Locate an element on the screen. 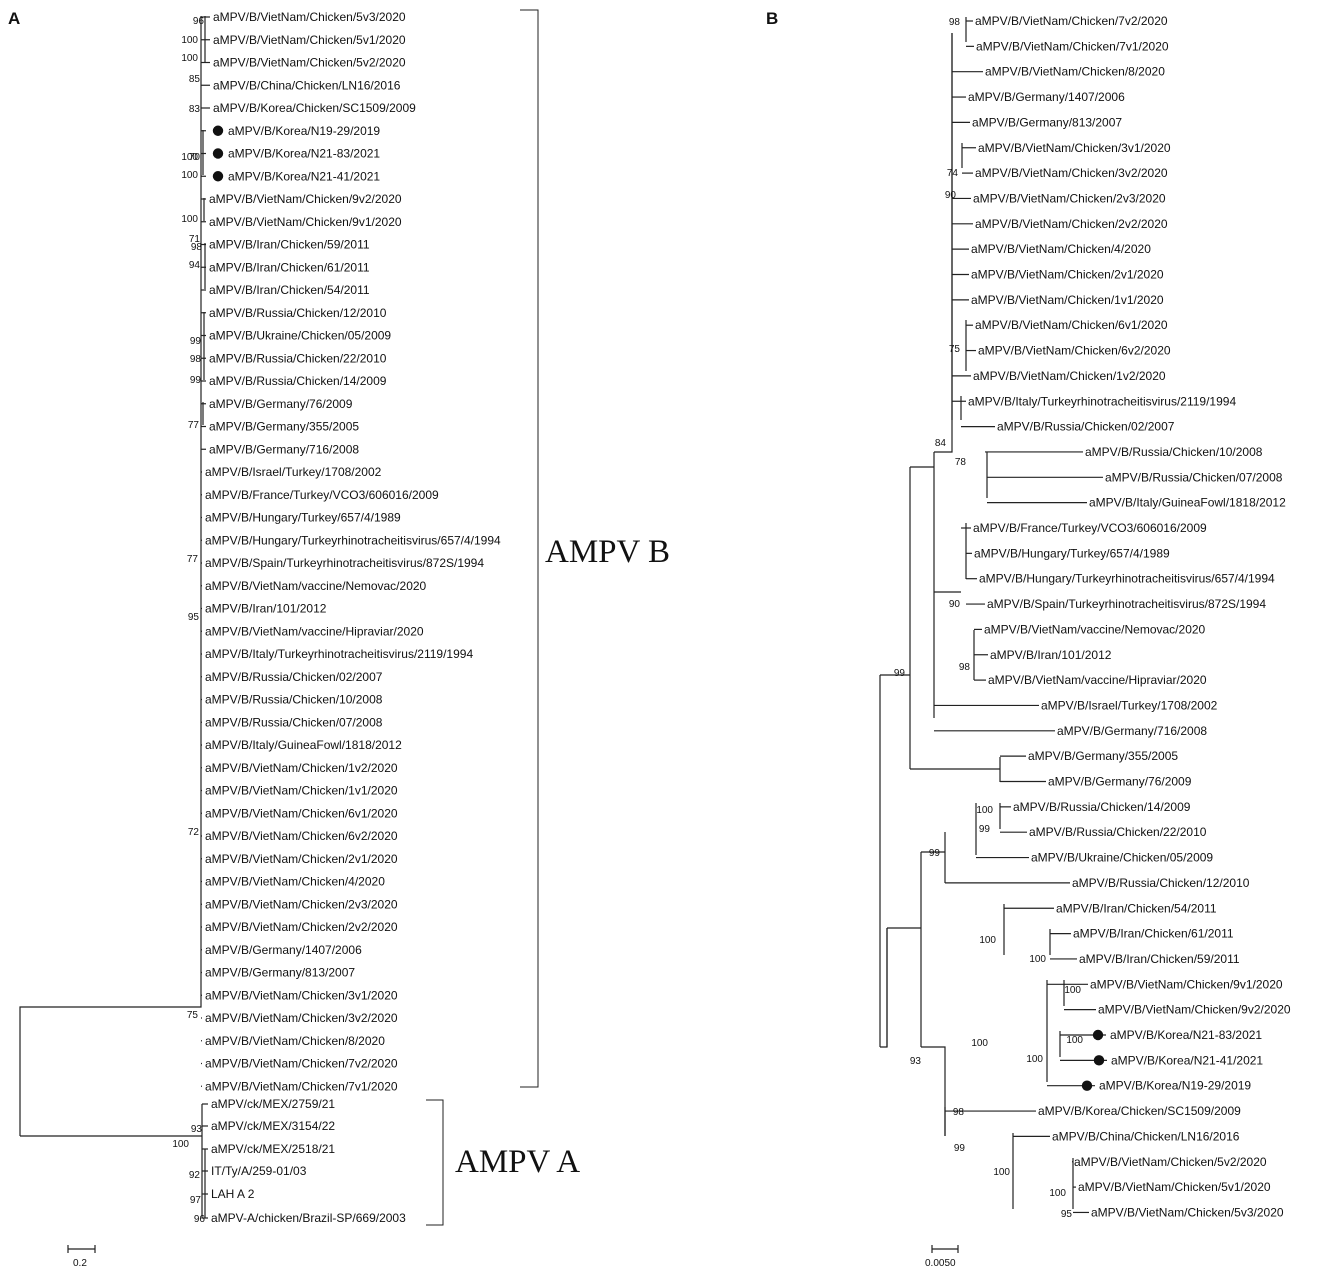 Image resolution: width=1325 pixels, height=1278 pixels. taxon-label: LAH A 2 is located at coordinates (233, 1194).